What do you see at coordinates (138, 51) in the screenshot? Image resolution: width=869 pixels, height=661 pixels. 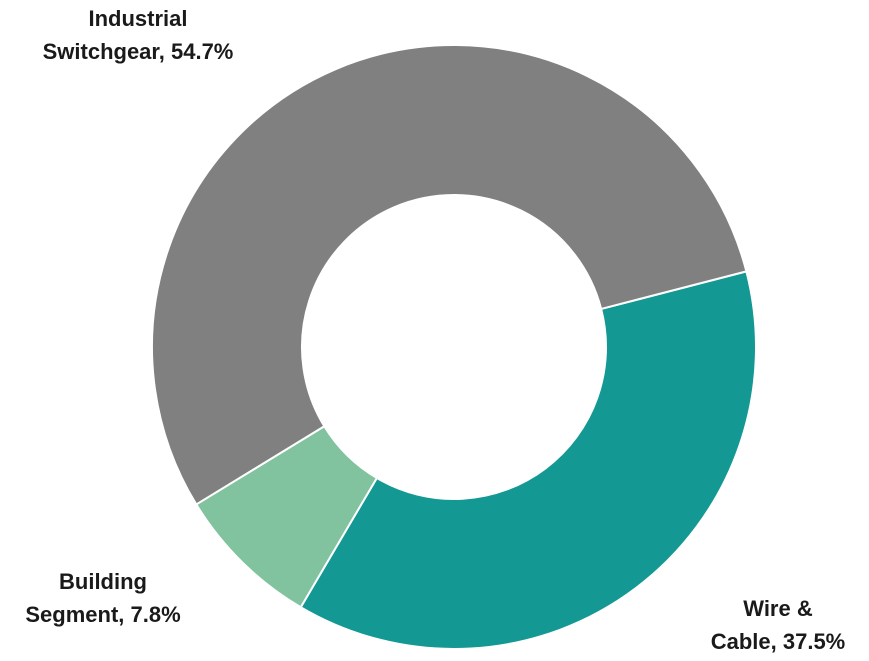 I see `label-industrial-switchgear-line2: Switchgear, 54.7%` at bounding box center [138, 51].